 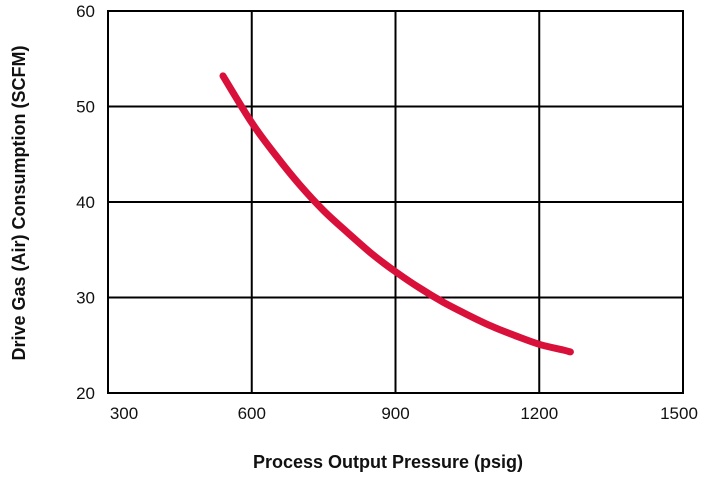 What do you see at coordinates (85, 11) in the screenshot?
I see `y-tick-label: 60` at bounding box center [85, 11].